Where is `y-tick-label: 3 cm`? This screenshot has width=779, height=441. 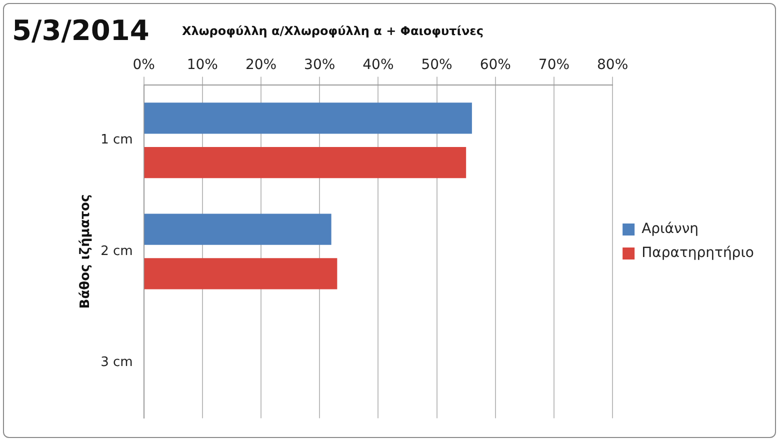
y-tick-label: 3 cm is located at coordinates (116, 362).